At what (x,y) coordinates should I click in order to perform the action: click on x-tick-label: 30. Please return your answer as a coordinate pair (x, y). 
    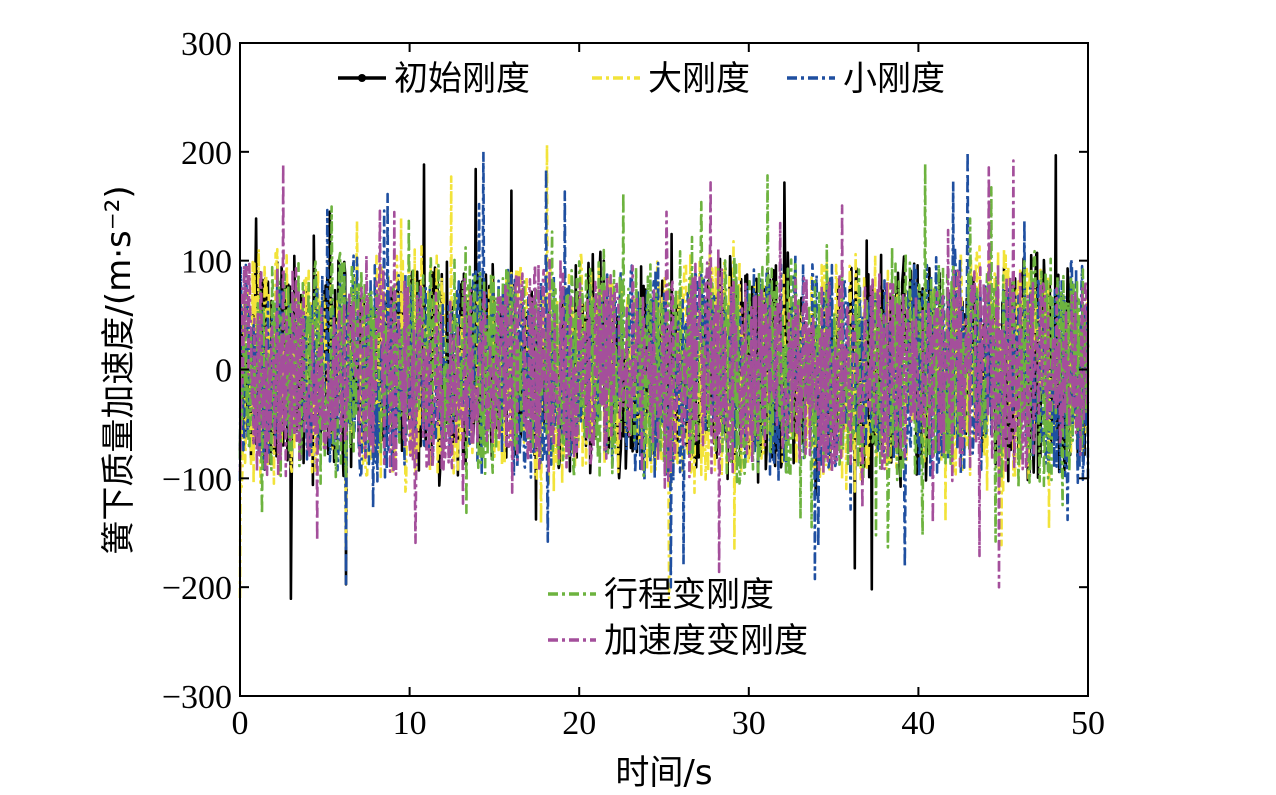
    Looking at the image, I should click on (749, 723).